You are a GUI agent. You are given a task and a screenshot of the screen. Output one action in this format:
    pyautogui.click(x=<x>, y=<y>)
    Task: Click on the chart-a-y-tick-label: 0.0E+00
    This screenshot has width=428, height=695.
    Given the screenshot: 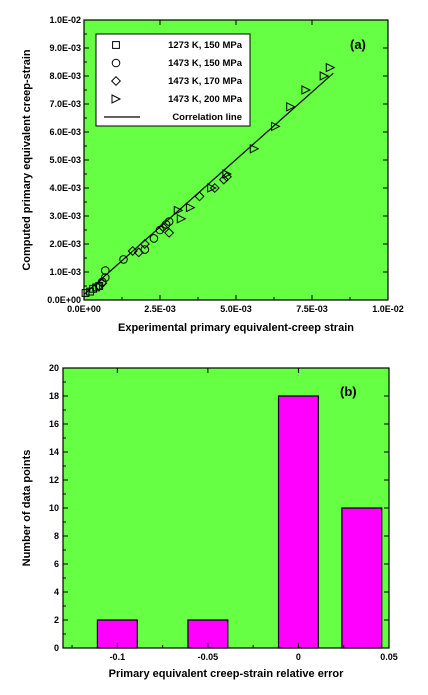 What is the action you would take?
    pyautogui.click(x=64, y=300)
    